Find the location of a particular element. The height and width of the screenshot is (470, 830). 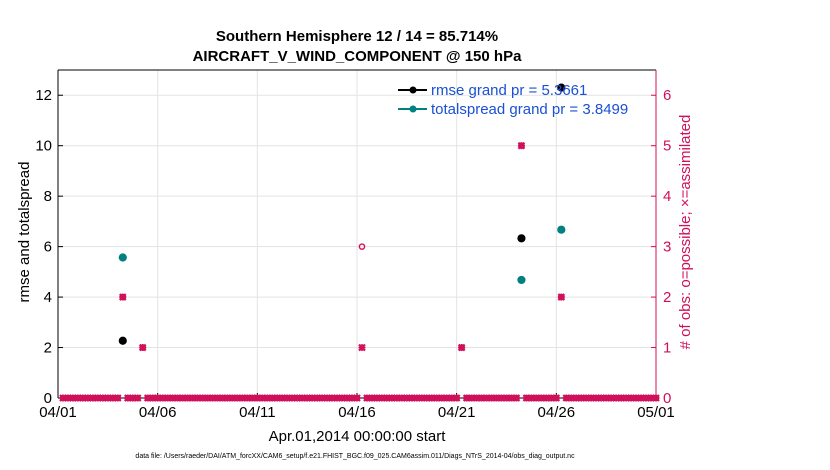

x-tick-label: 04/11 is located at coordinates (257, 412).